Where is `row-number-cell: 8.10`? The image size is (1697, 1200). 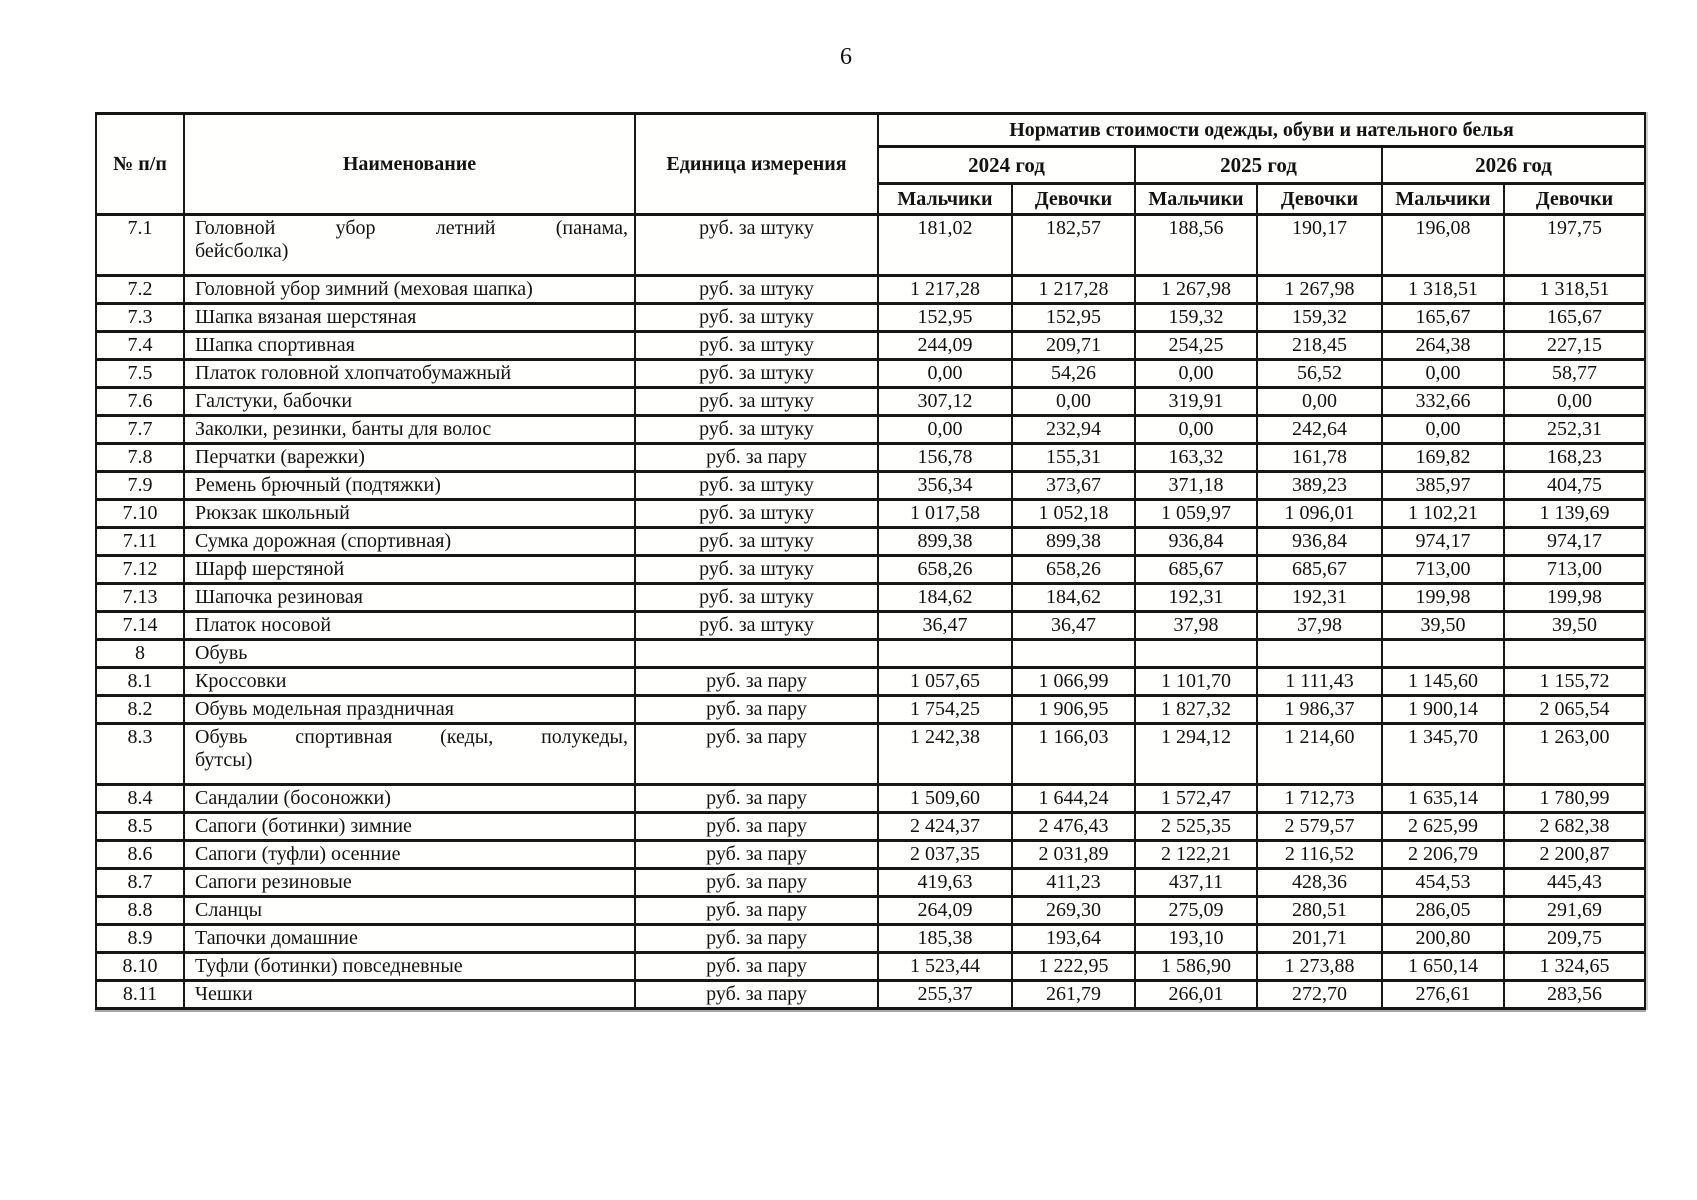
row-number-cell: 8.10 is located at coordinates (140, 966).